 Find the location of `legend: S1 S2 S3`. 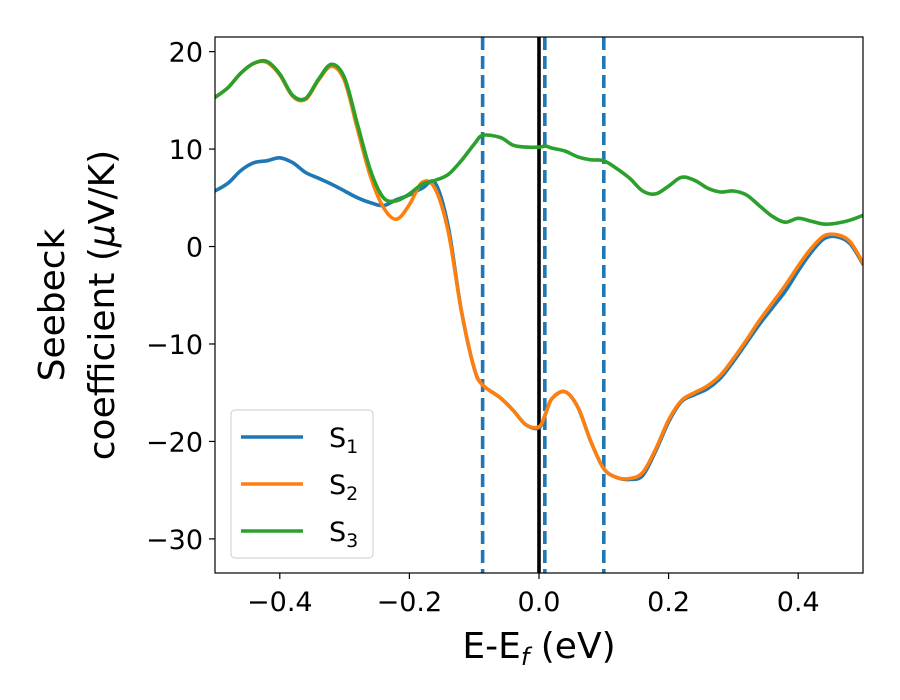

legend: S1 S2 S3 is located at coordinates (302, 484).